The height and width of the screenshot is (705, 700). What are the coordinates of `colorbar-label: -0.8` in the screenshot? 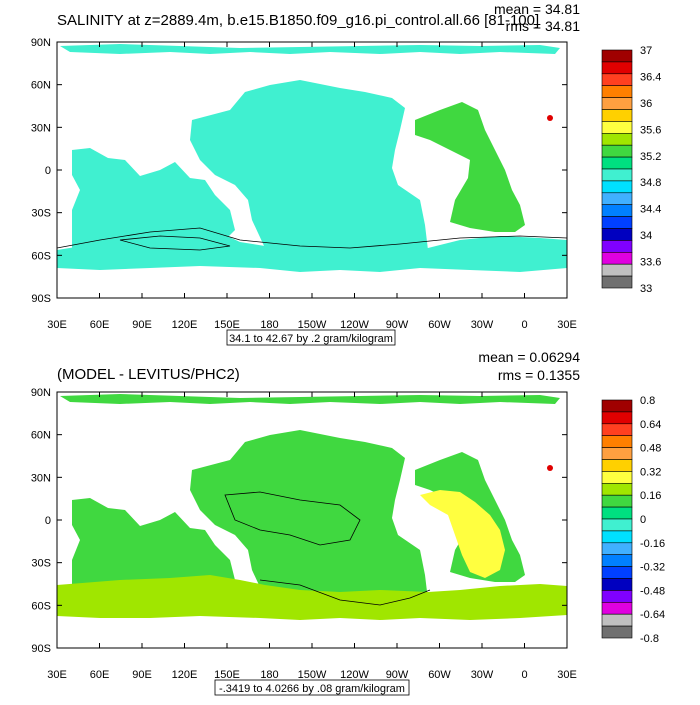 It's located at (649, 639).